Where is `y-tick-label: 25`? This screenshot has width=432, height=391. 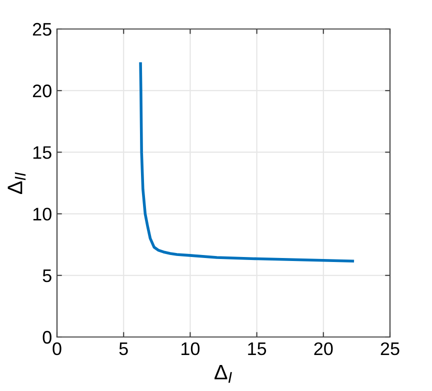 y-tick-label: 25 is located at coordinates (42, 29).